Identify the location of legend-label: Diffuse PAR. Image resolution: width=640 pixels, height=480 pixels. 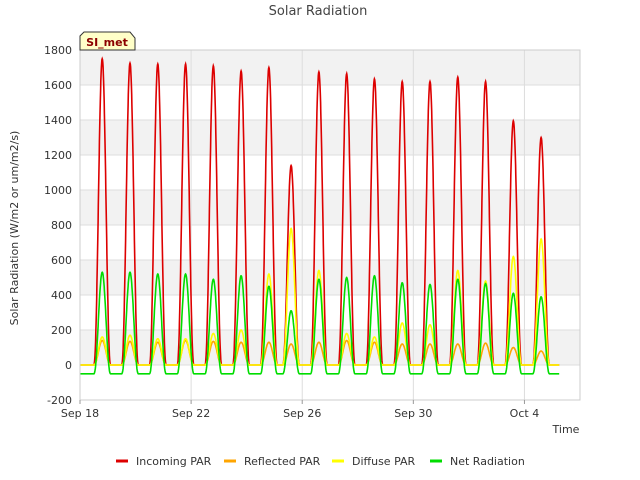
(384, 461).